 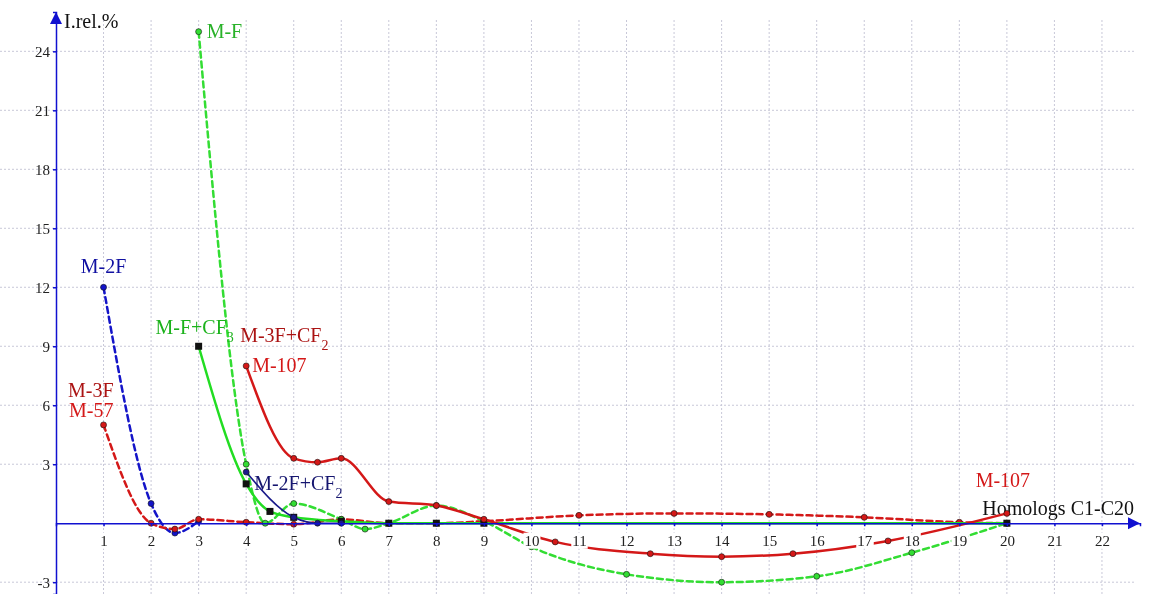 I want to click on y-tick-label: 21, so click(x=42, y=110).